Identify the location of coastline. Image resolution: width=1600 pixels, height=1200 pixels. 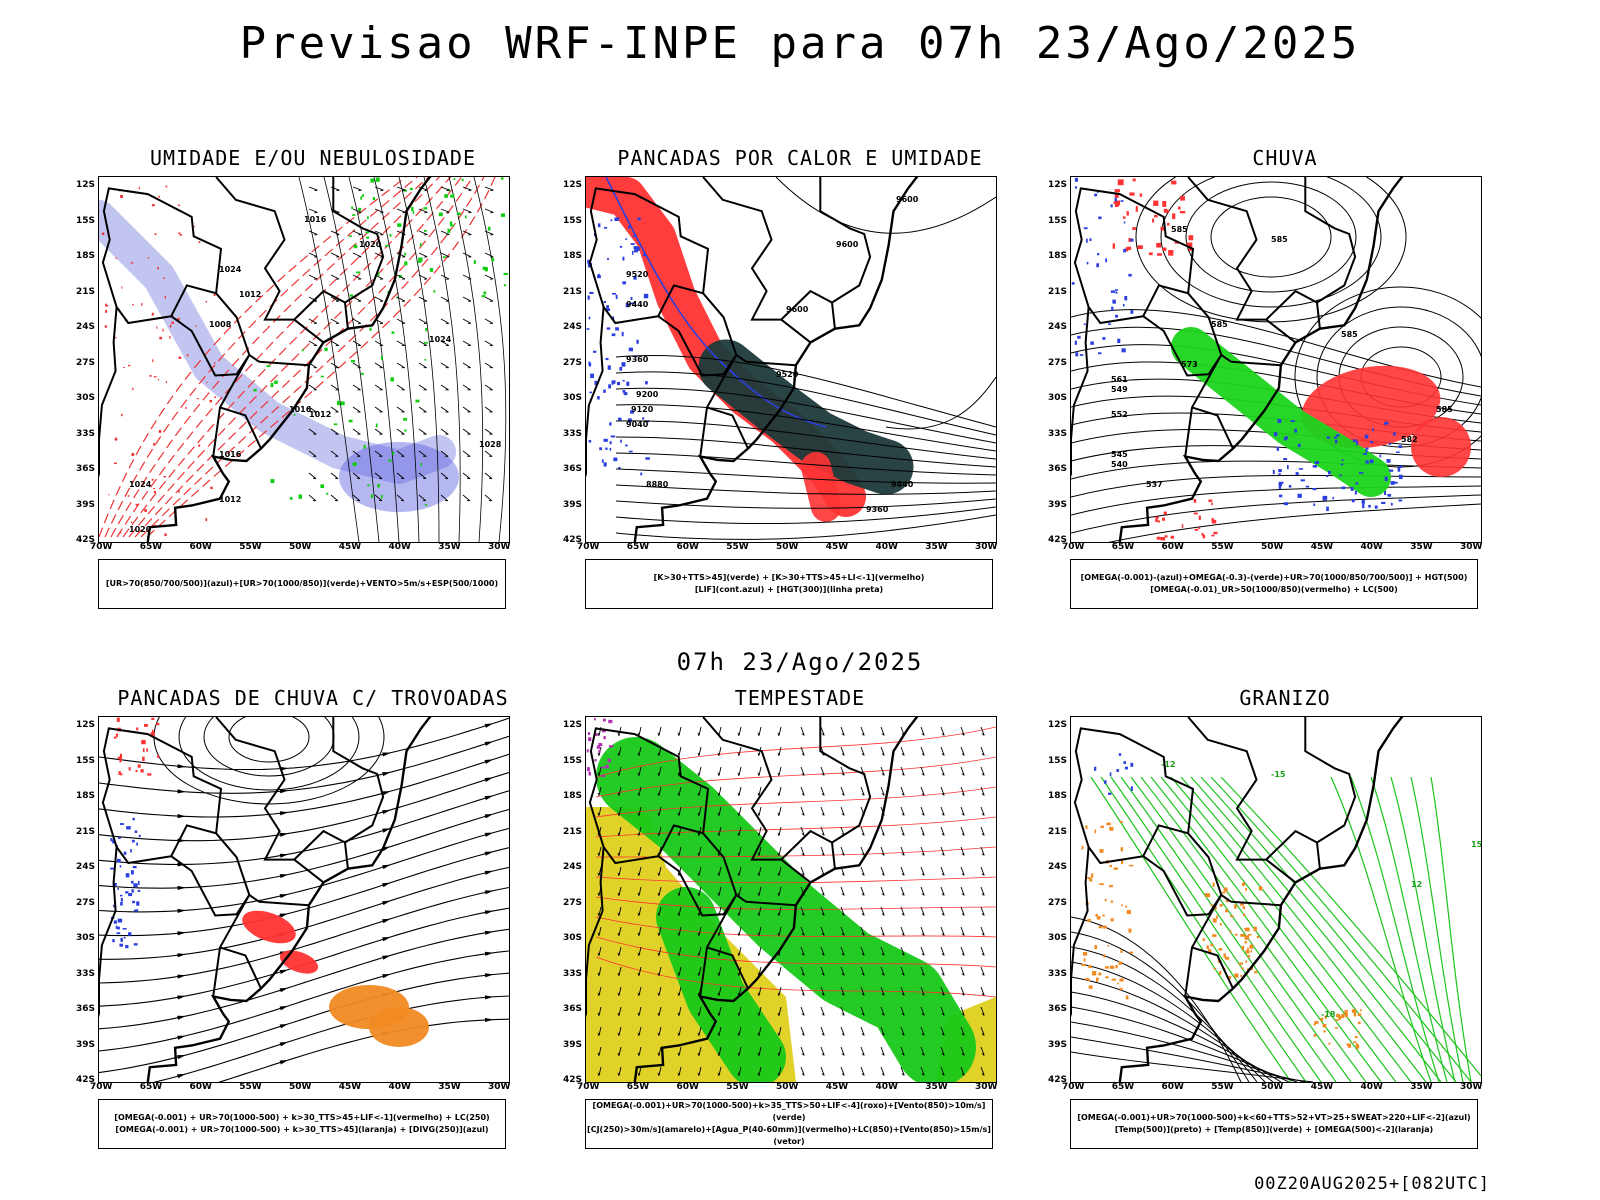
(1261, 359).